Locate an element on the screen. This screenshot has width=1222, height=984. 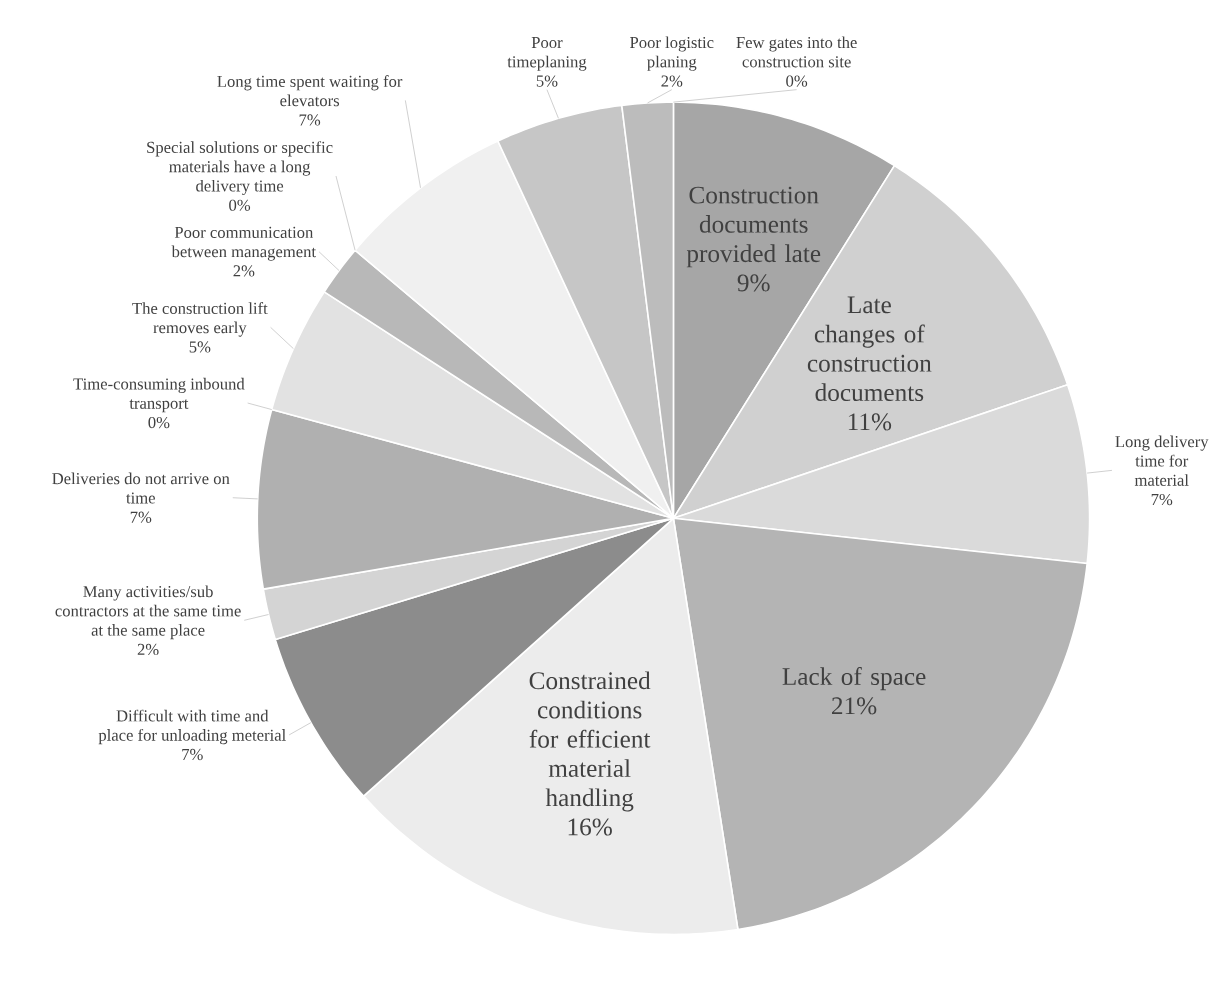
slice-label: Poor communication between management is located at coordinates (243, 243).